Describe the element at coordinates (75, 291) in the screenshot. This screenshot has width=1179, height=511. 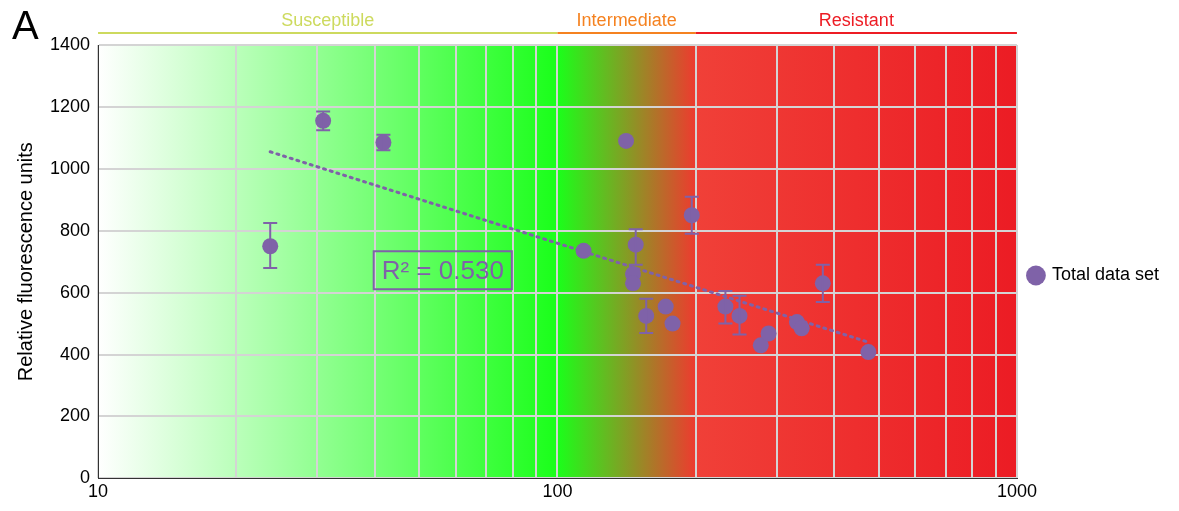
I see `y-tick-label: 600` at that location.